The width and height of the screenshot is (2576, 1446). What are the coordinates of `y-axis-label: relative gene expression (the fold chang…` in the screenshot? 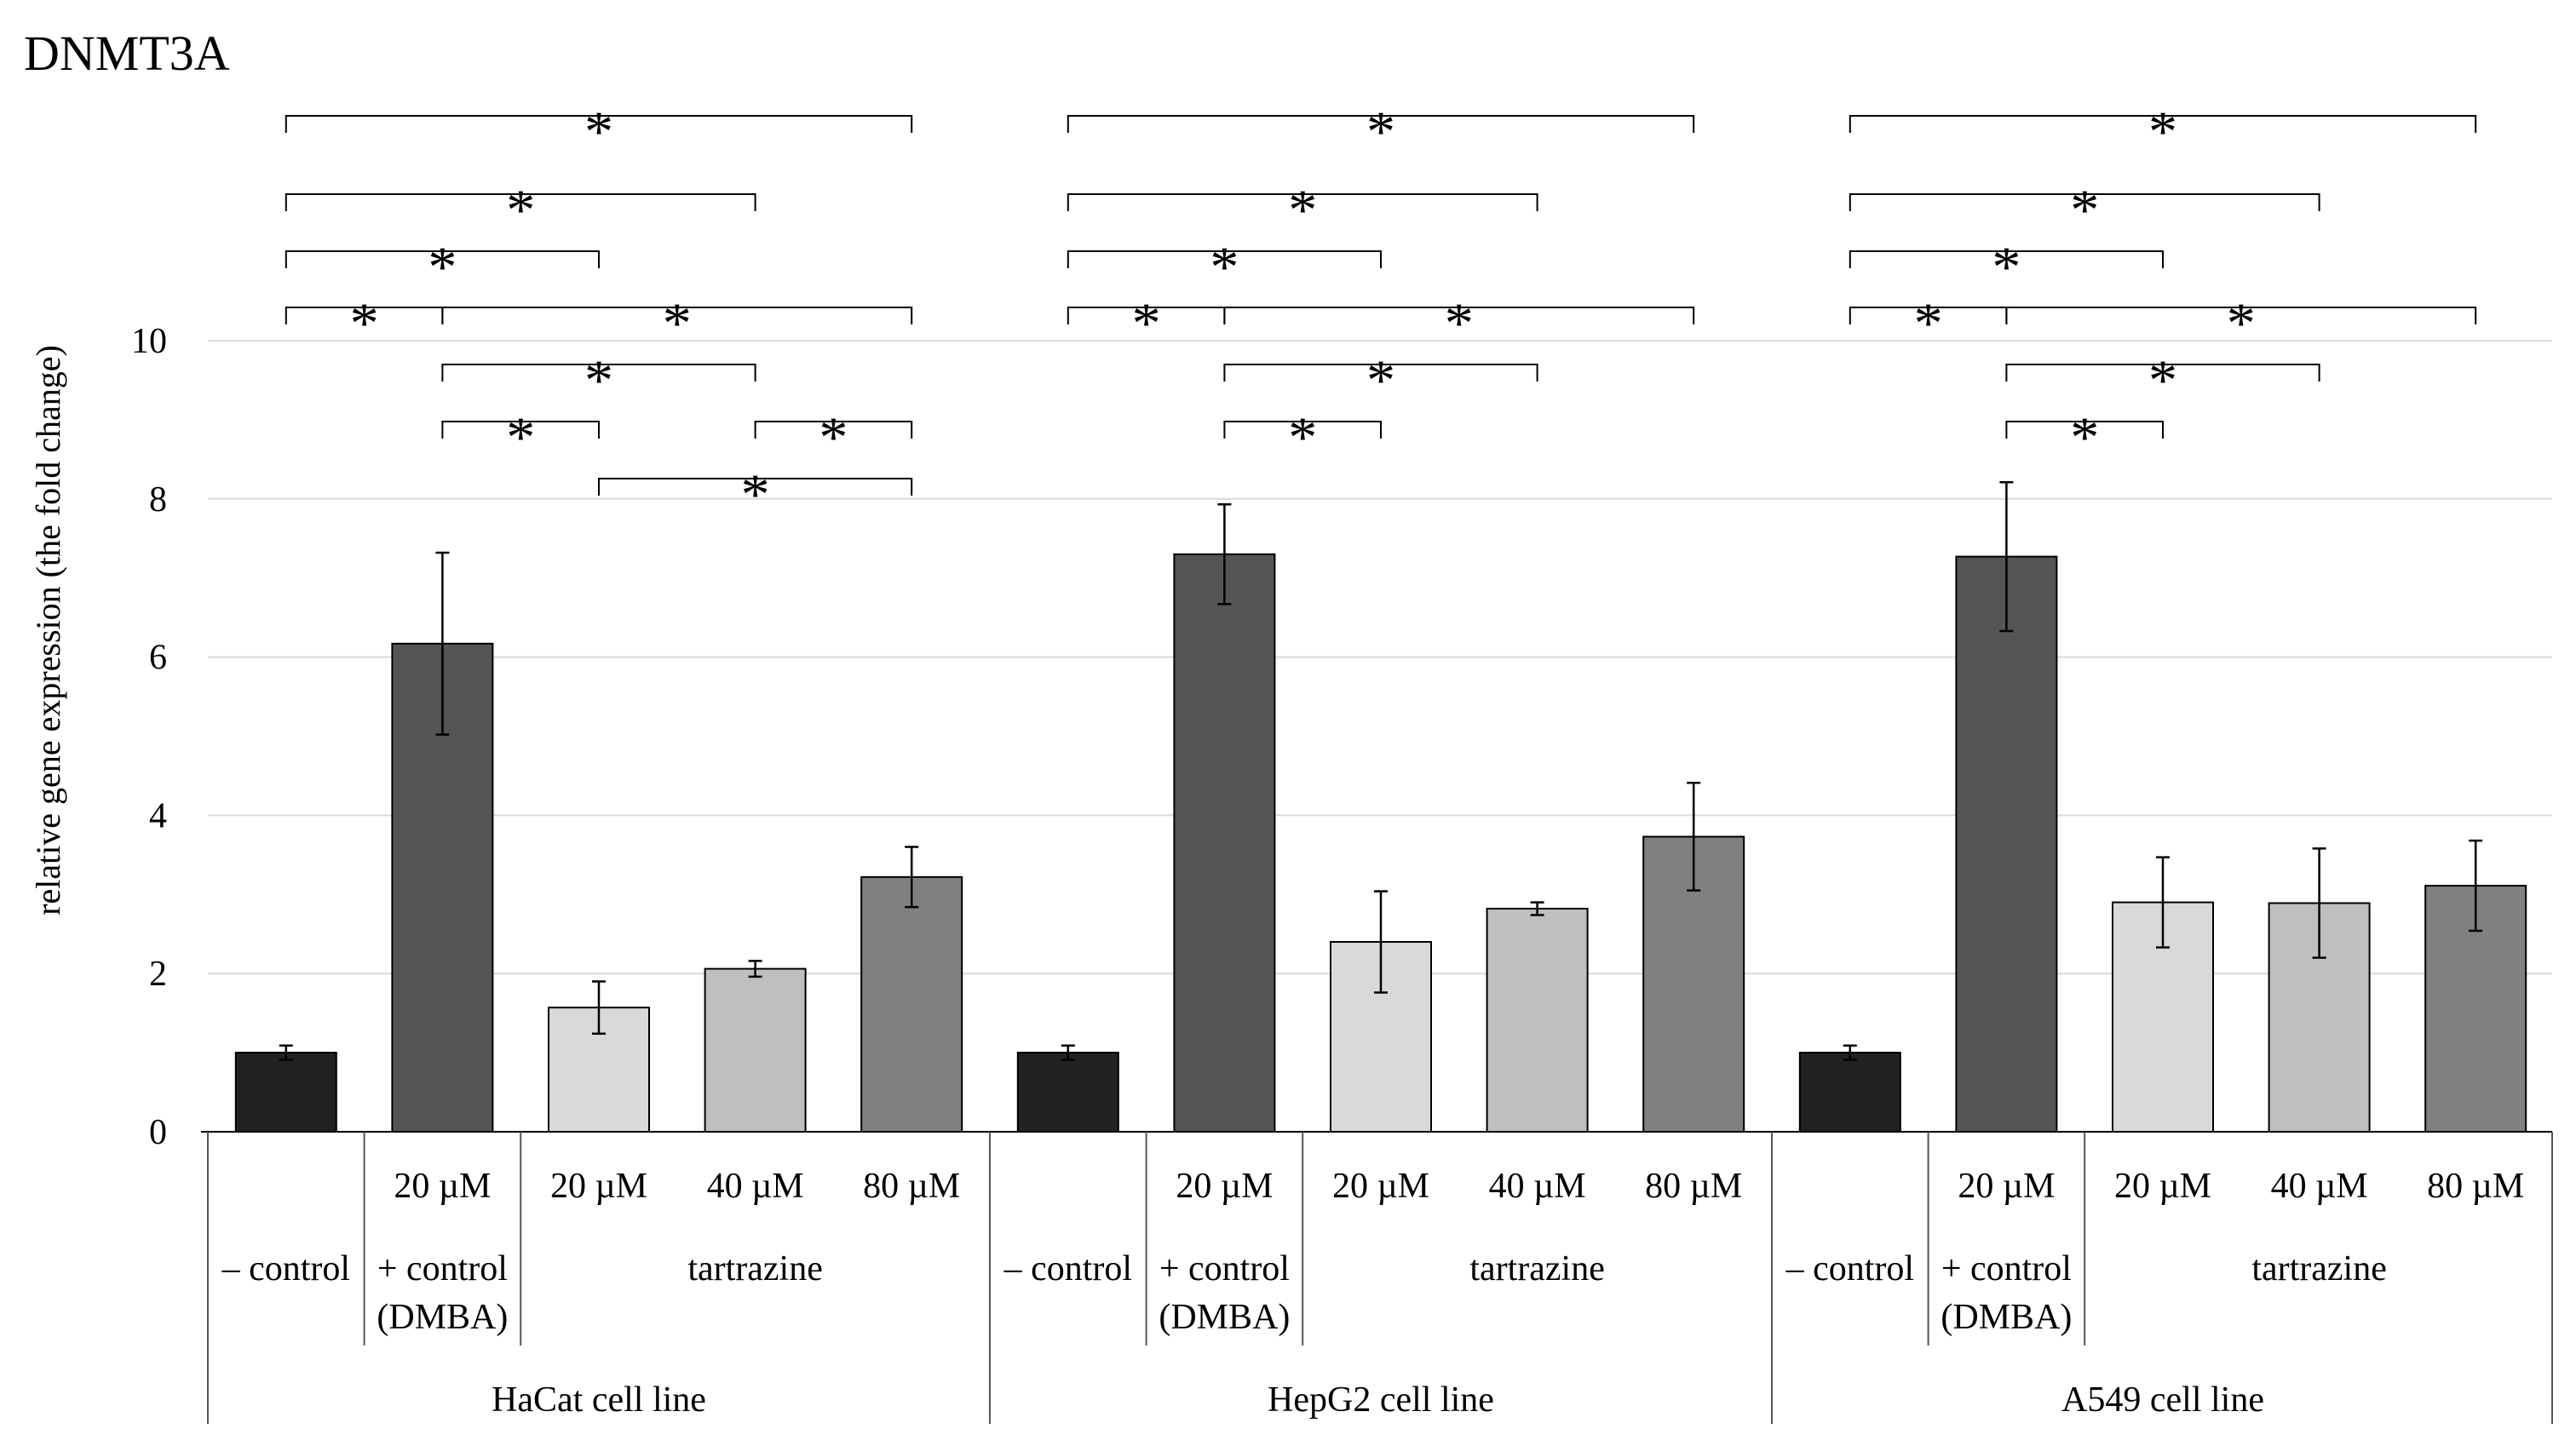 It's located at (48, 630).